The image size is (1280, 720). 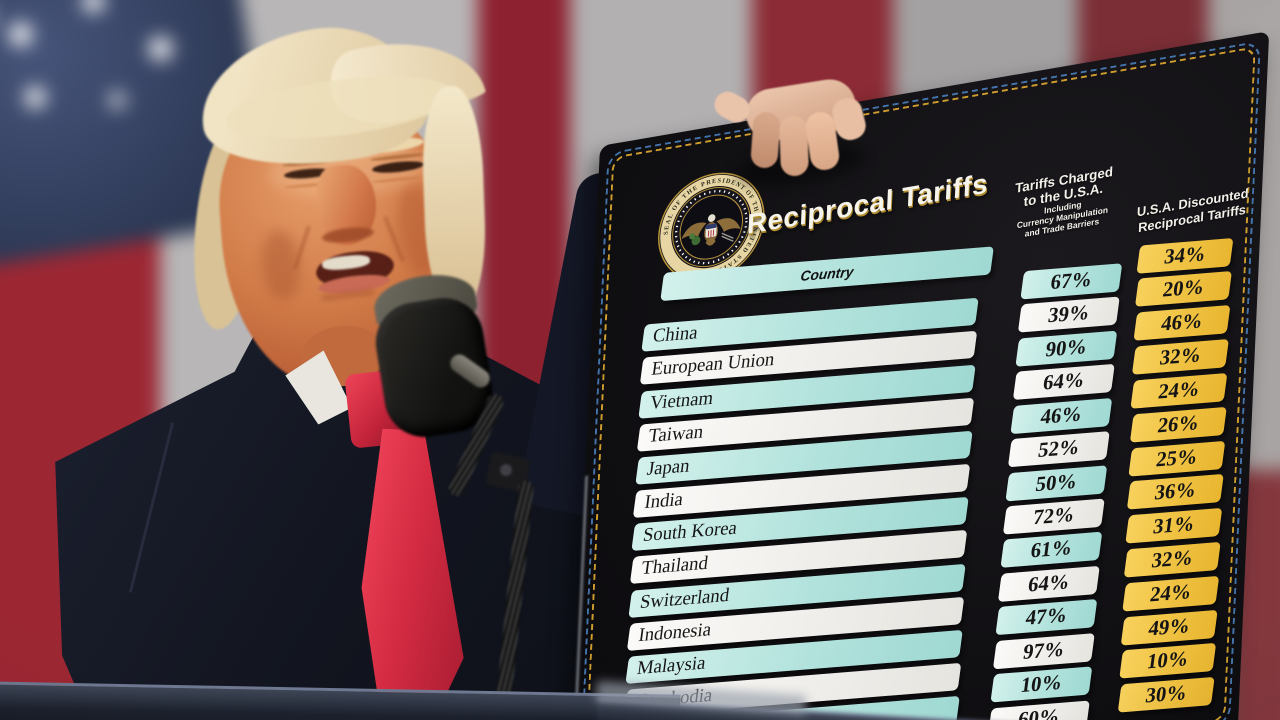 What do you see at coordinates (513, 599) in the screenshot?
I see `mic-gooseneck-lower` at bounding box center [513, 599].